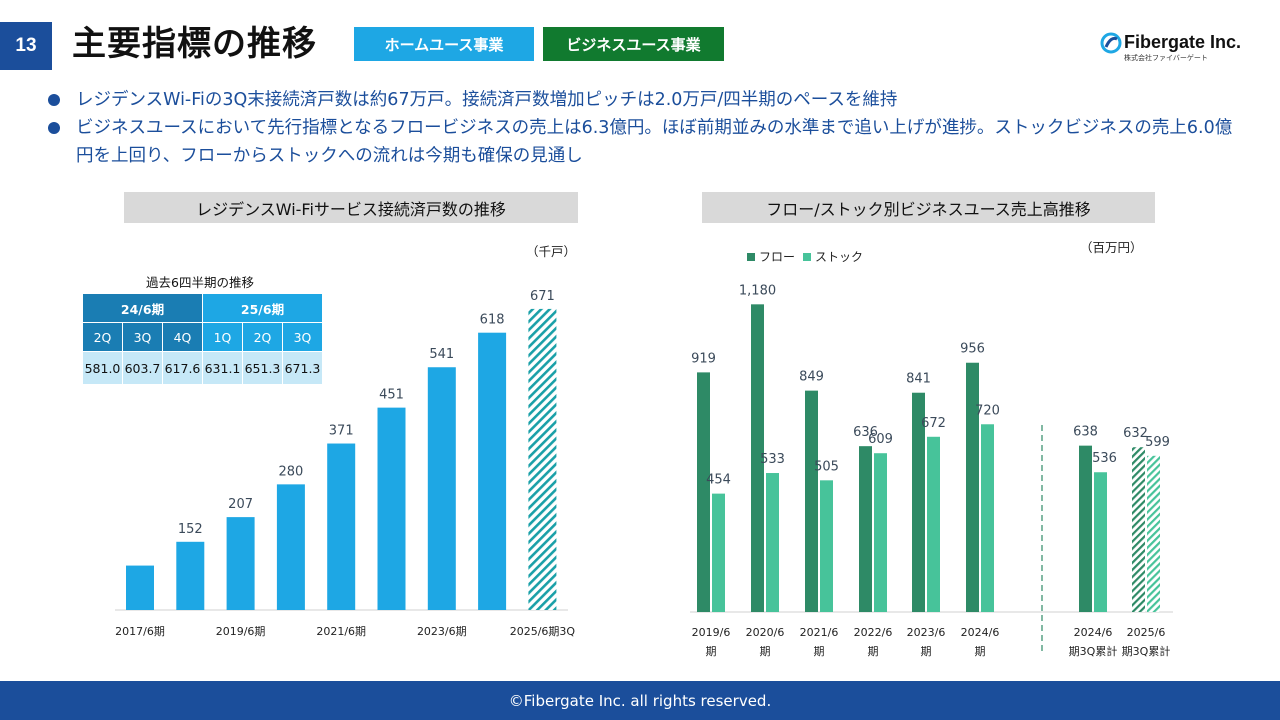  Describe the element at coordinates (1085, 432) in the screenshot. I see `data-label: 638` at that location.